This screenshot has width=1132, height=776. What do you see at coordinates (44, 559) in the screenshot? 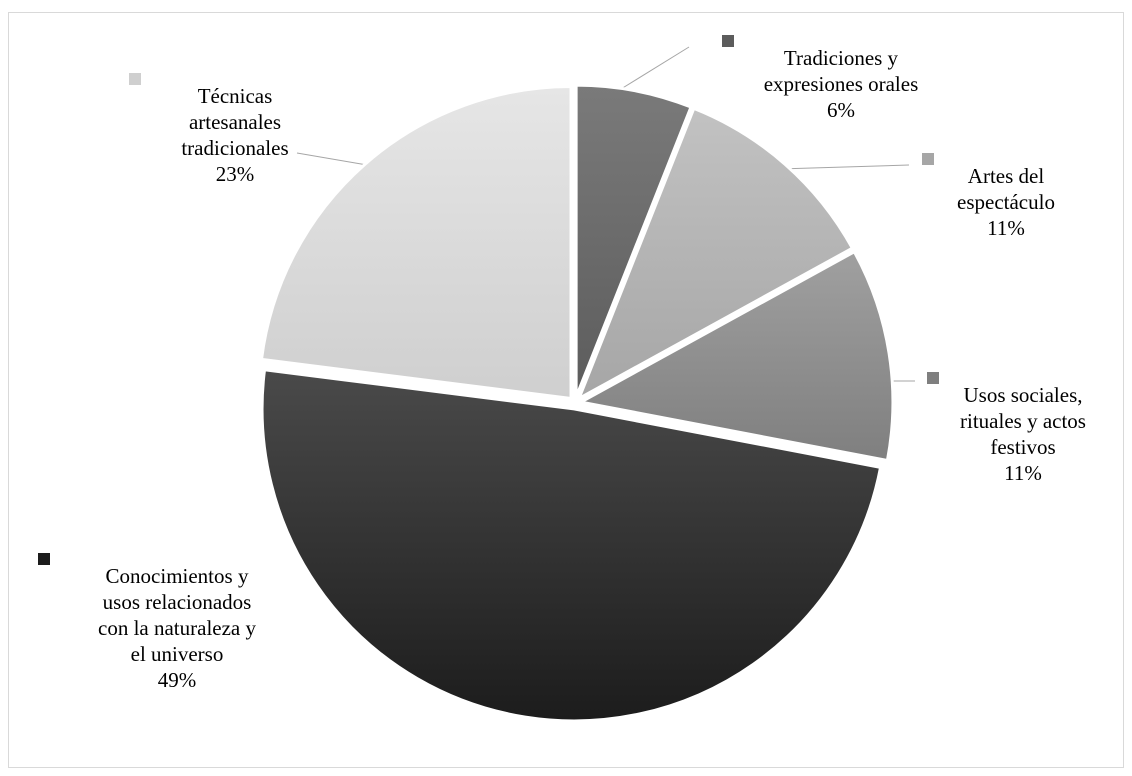
I see `legend-marker-conocimientos` at bounding box center [44, 559].